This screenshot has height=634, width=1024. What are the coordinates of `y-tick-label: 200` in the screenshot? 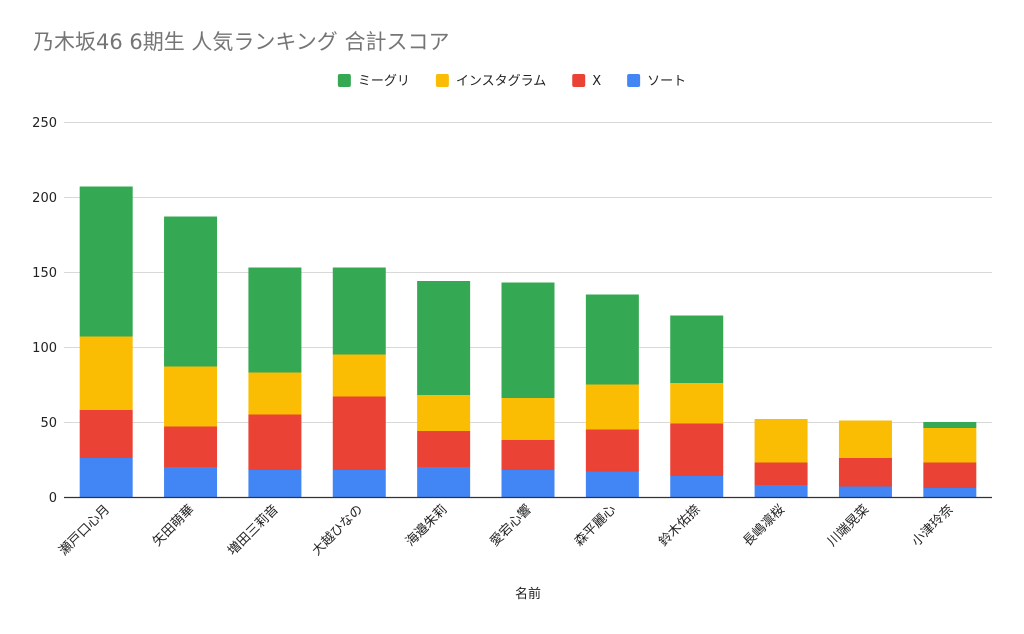 It's located at (44, 198).